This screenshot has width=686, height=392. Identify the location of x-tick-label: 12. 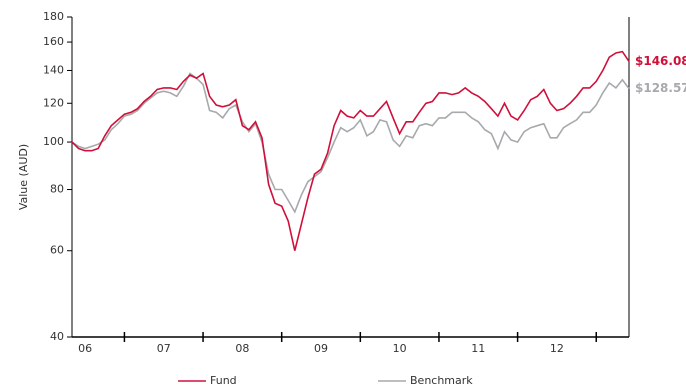
(557, 348).